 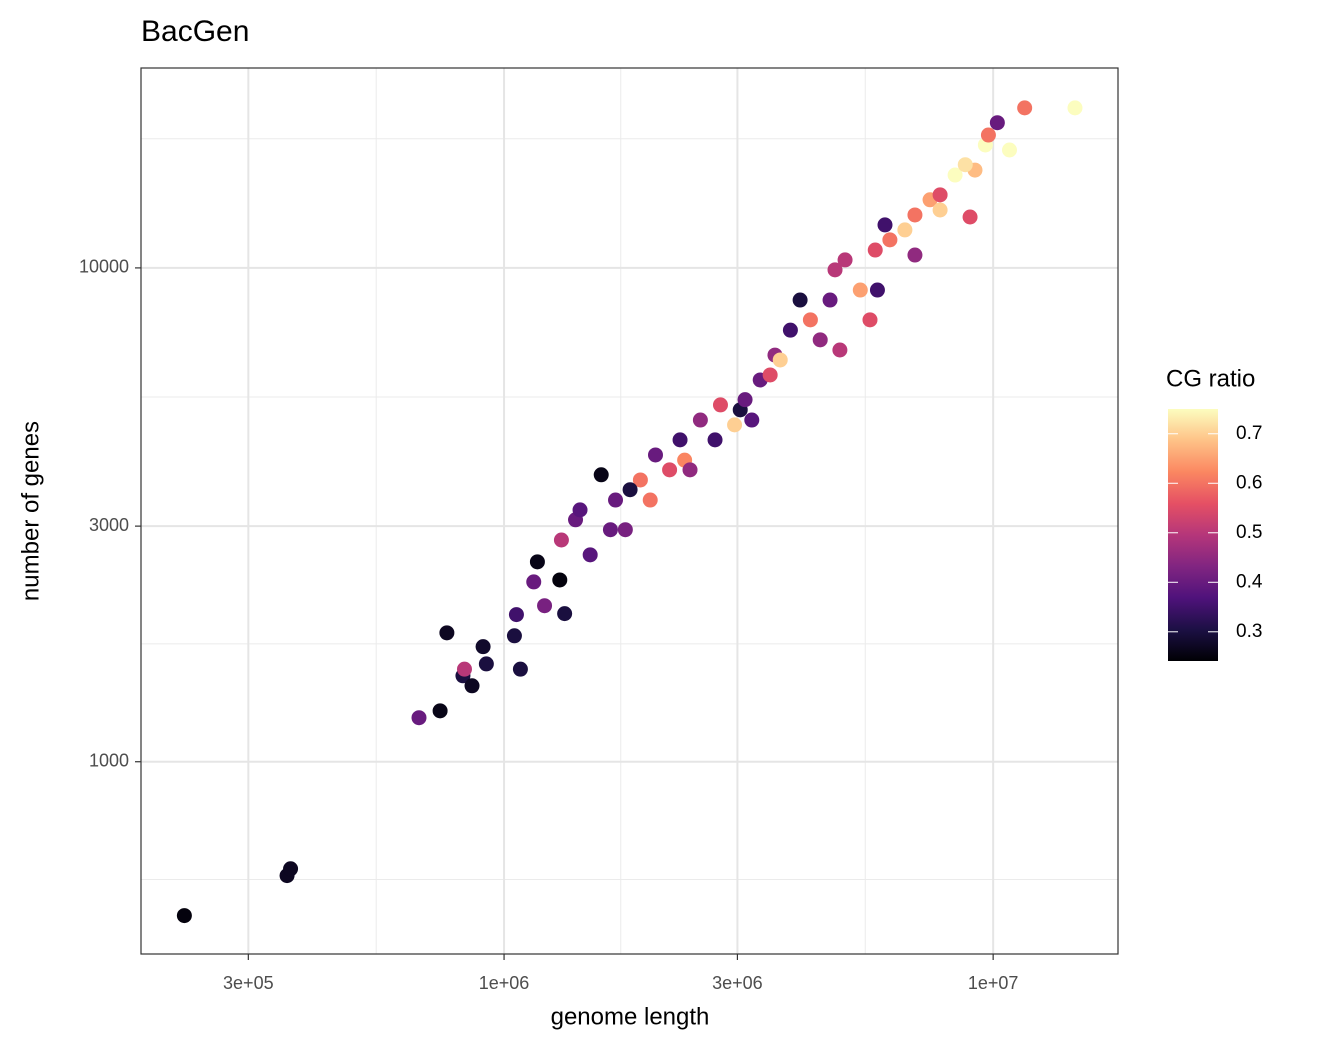 What do you see at coordinates (504, 983) in the screenshot?
I see `x-tick-label: 1e+06` at bounding box center [504, 983].